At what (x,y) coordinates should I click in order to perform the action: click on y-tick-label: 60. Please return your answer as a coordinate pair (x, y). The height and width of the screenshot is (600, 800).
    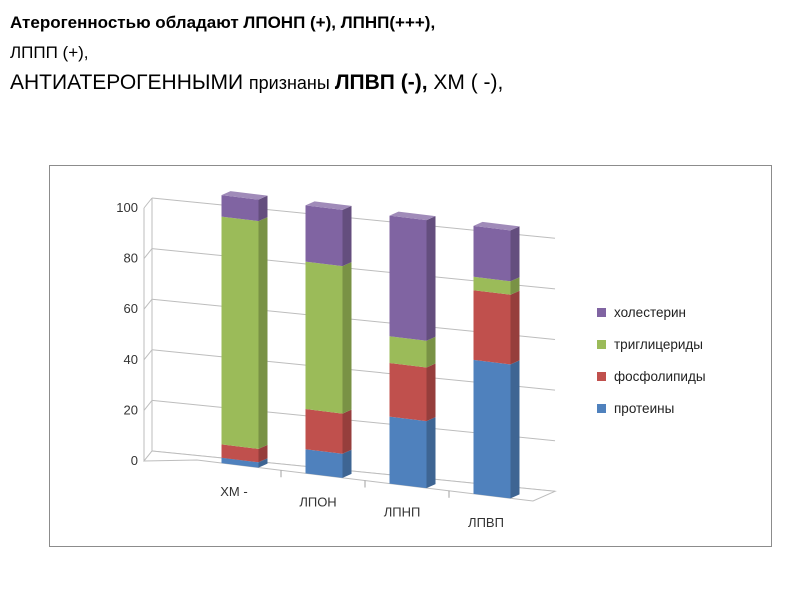
    Looking at the image, I should click on (131, 308).